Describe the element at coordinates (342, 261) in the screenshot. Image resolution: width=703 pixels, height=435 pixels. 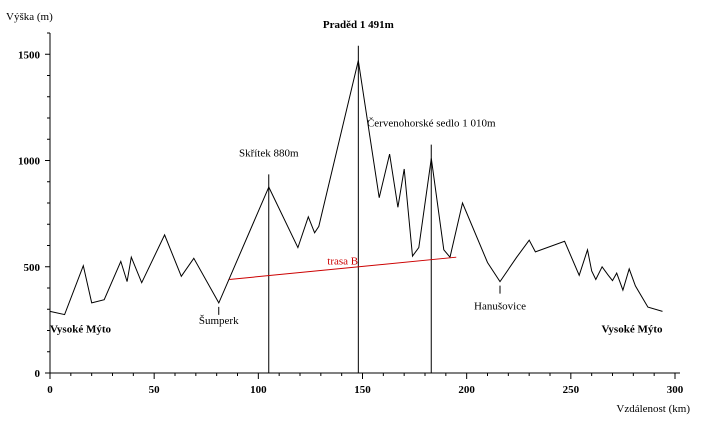
I see `route-b-label: trasa B` at that location.